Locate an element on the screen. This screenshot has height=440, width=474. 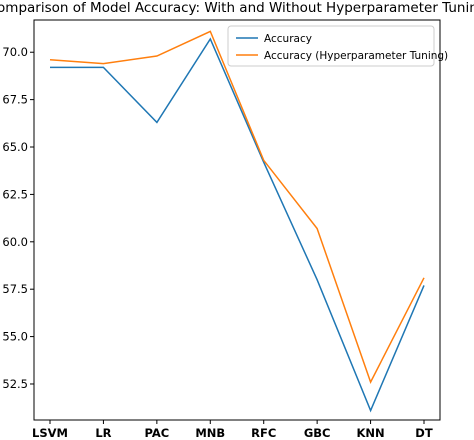
x-tick-label: RFC is located at coordinates (263, 433).